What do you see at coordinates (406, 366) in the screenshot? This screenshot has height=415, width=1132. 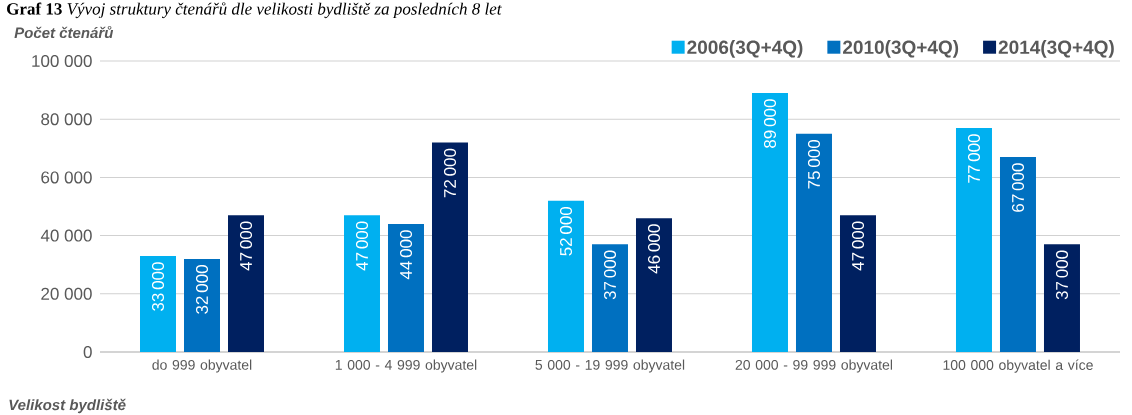 I see `x-tick-label: 1 000 - 4 999 obyvatel` at bounding box center [406, 366].